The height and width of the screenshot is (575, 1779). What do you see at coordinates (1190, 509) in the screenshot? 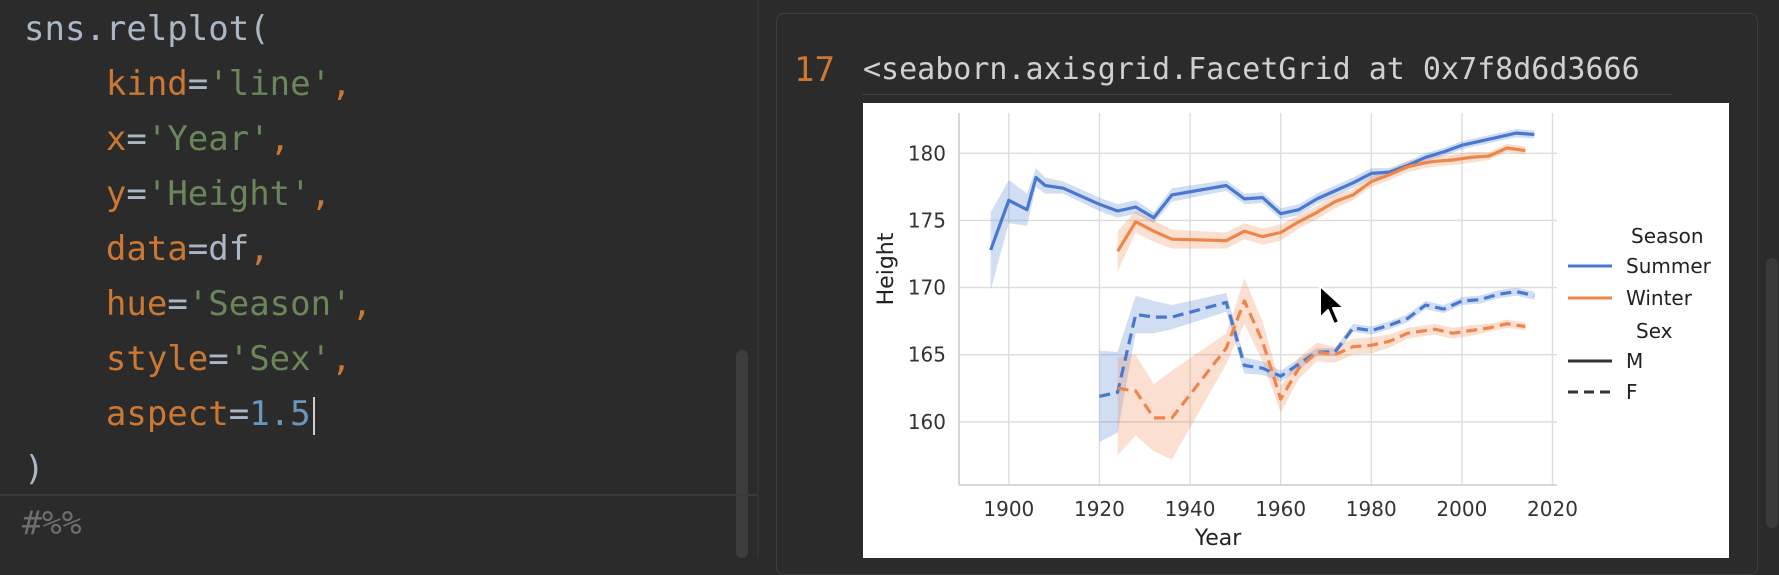
I see `x-tick-label: 1940` at bounding box center [1190, 509].